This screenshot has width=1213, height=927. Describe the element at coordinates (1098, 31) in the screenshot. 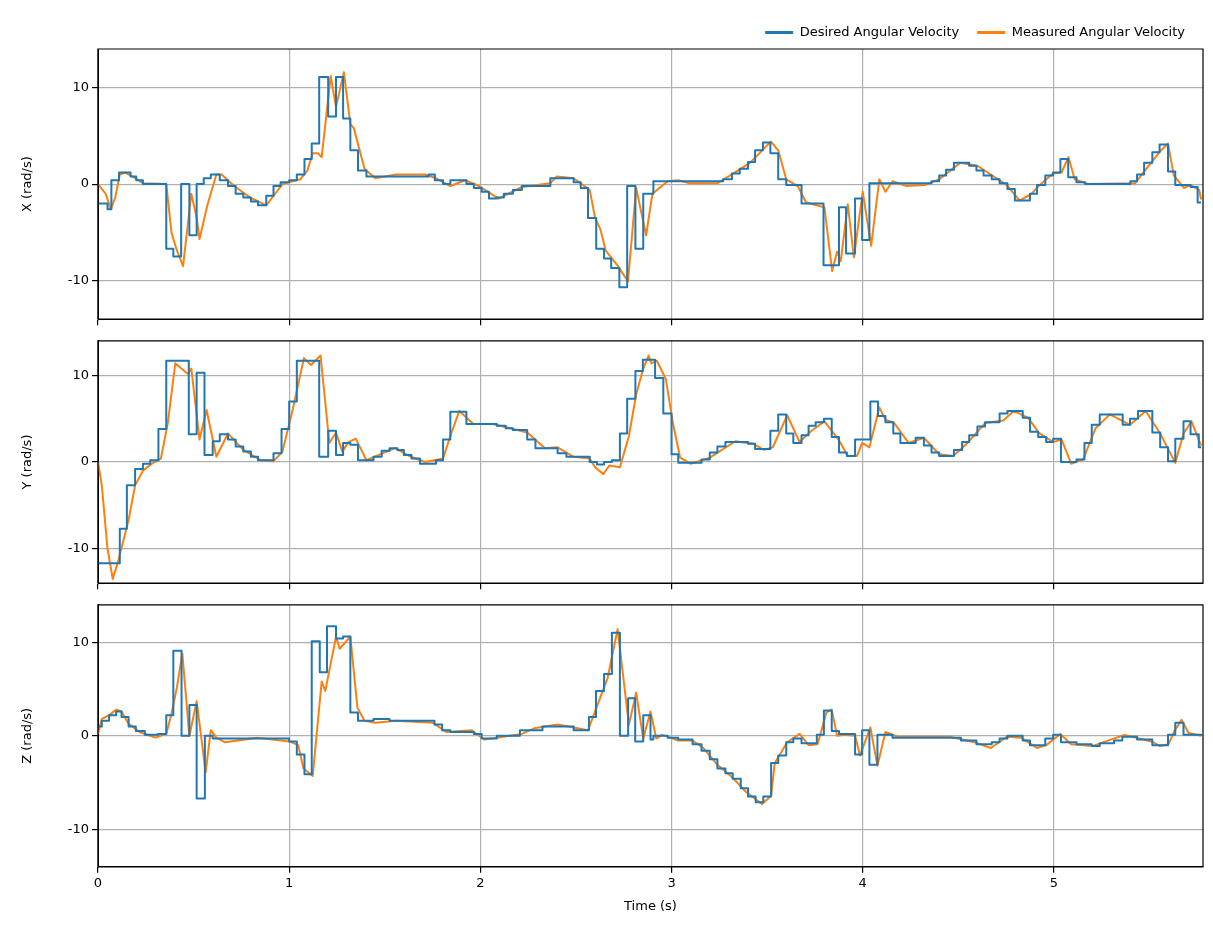

I see `legend-label: Measured Angular Velocity` at that location.